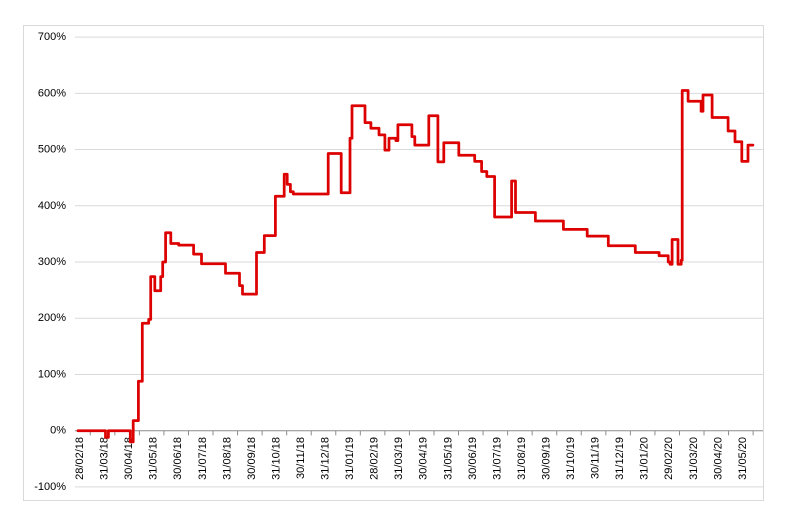 The width and height of the screenshot is (789, 522). Describe the element at coordinates (50, 487) in the screenshot. I see `y-axis-label: -100%` at that location.